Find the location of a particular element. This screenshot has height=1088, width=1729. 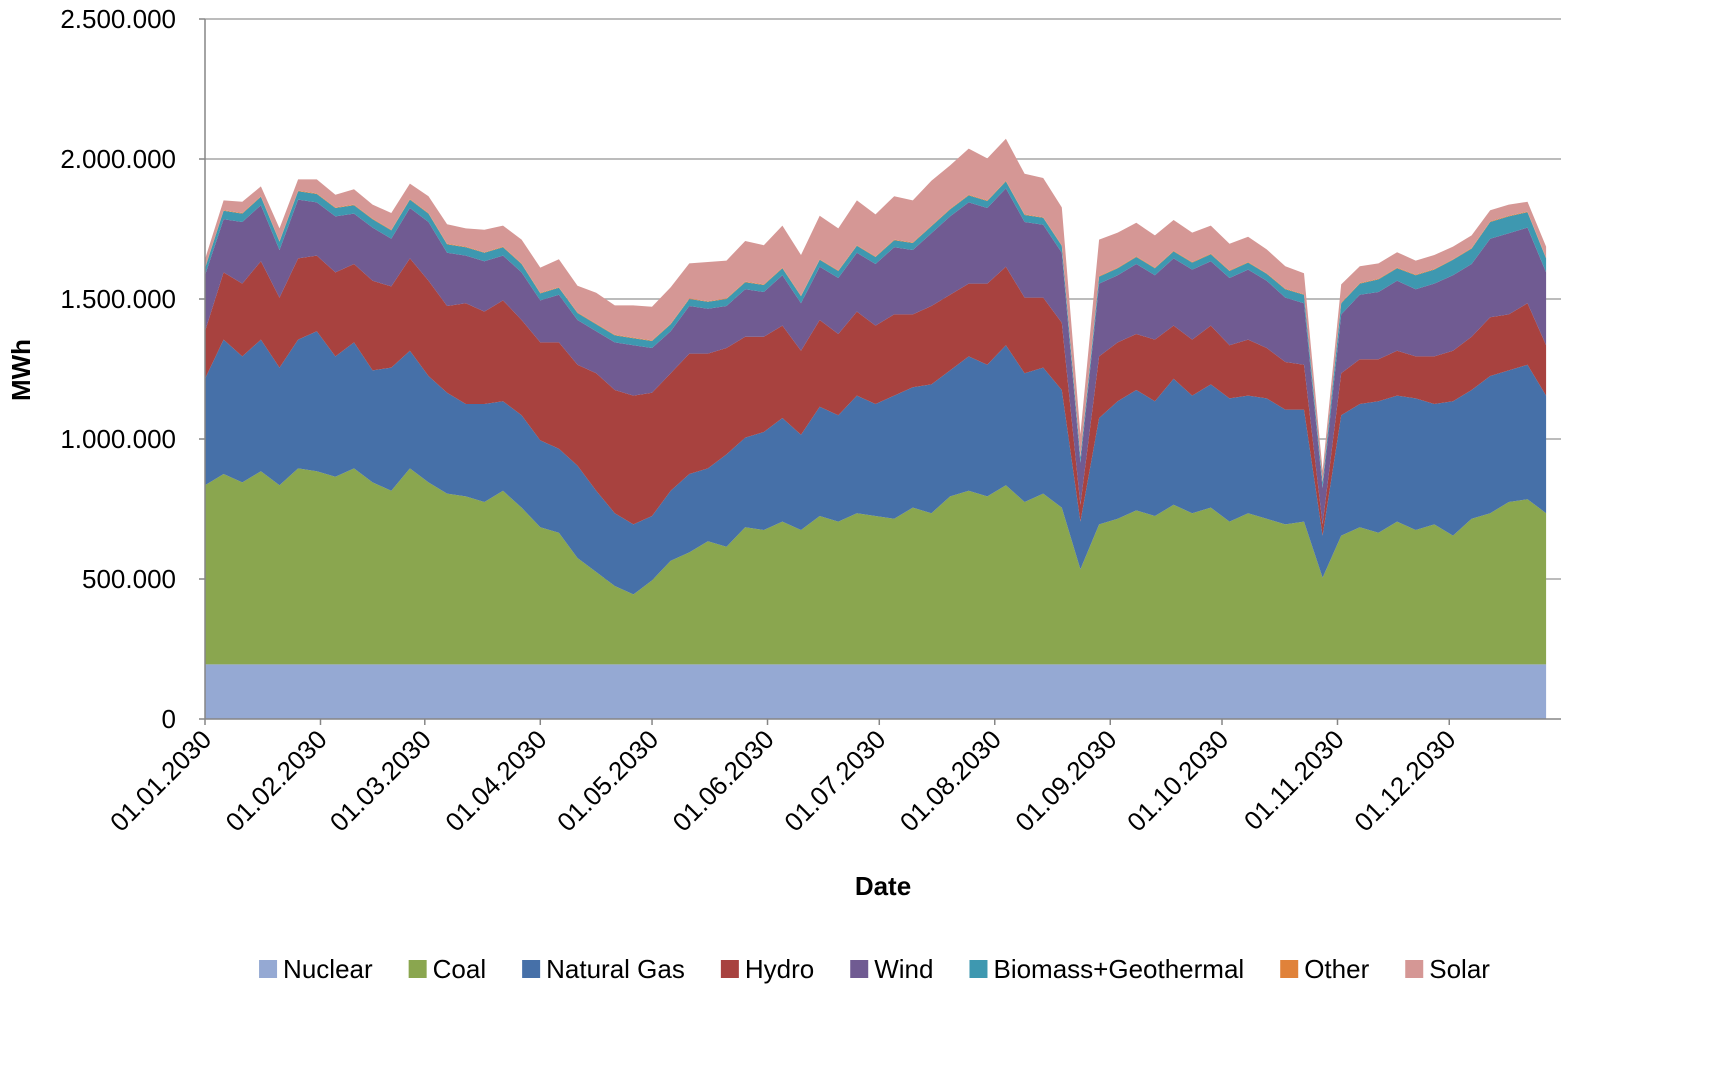

legend-label: Wind is located at coordinates (903, 969).